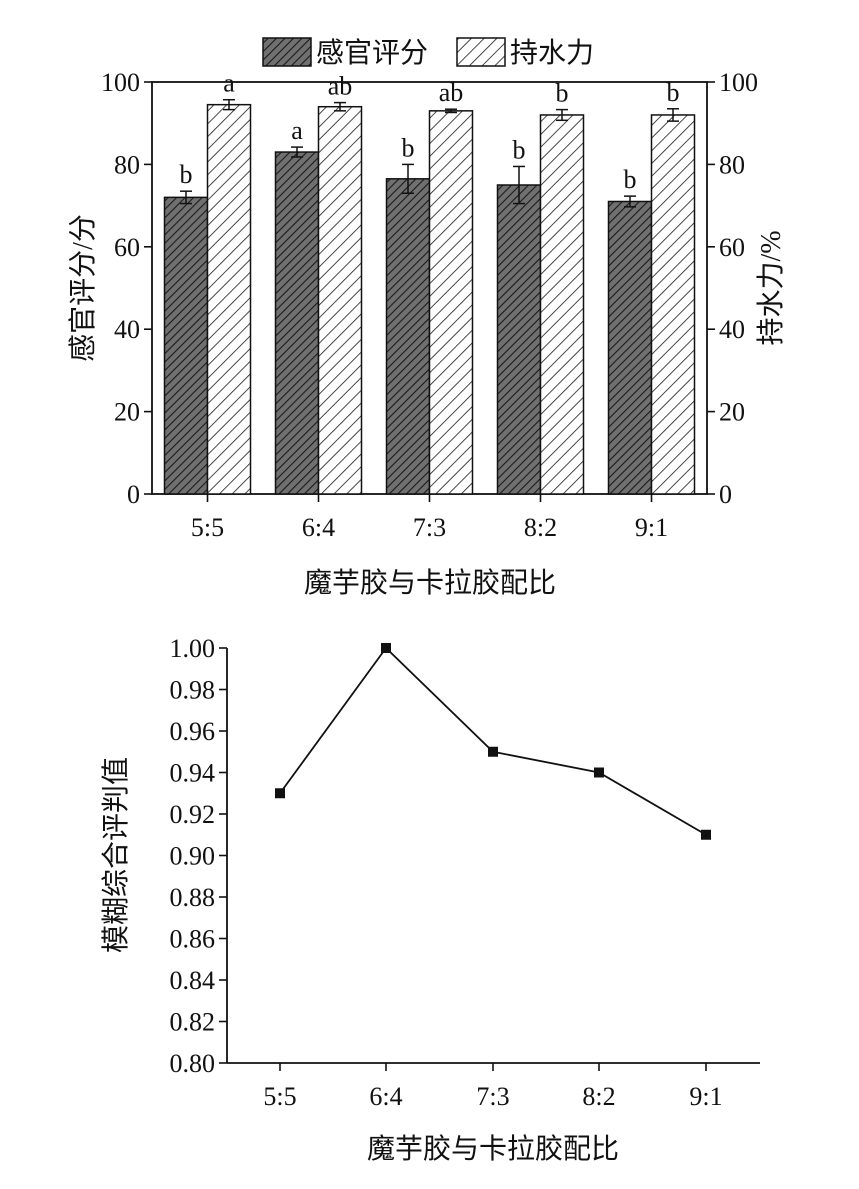 The height and width of the screenshot is (1189, 859). I want to click on line-x-axis-title: 魔芋胶与卡拉胶配比, so click(493, 1149).